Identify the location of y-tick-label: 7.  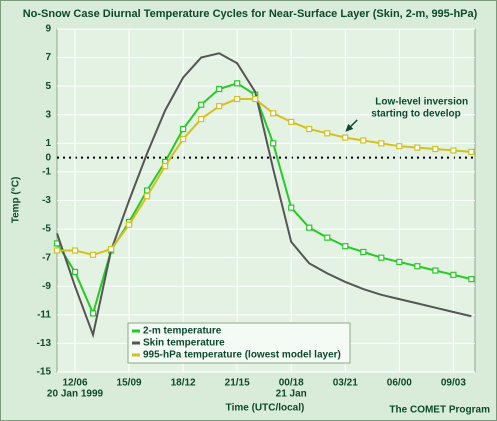
(48, 57).